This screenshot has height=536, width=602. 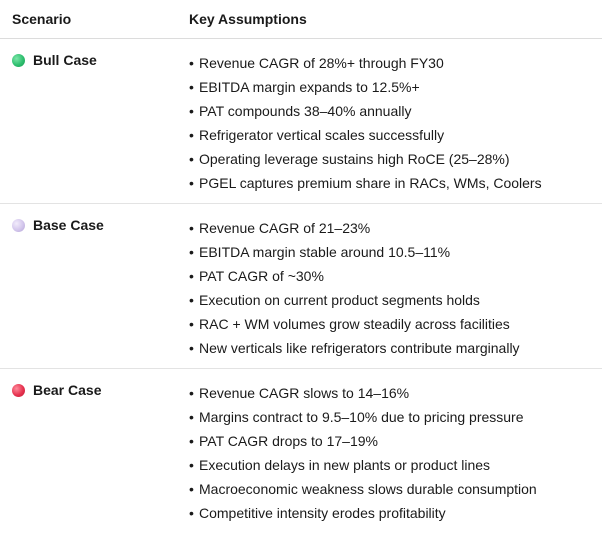 I want to click on green-circle-icon, so click(x=18, y=60).